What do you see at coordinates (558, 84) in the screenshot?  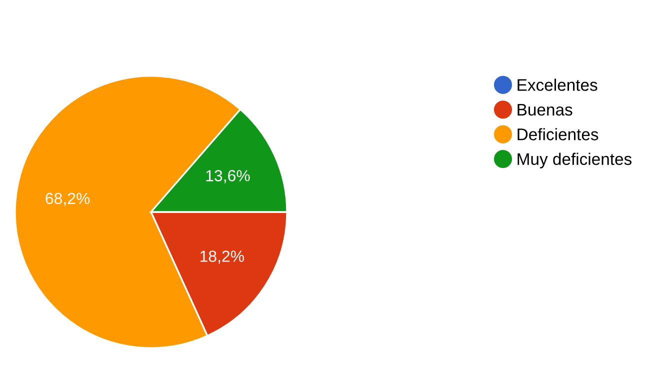 I see `legend-label: Excelentes` at bounding box center [558, 84].